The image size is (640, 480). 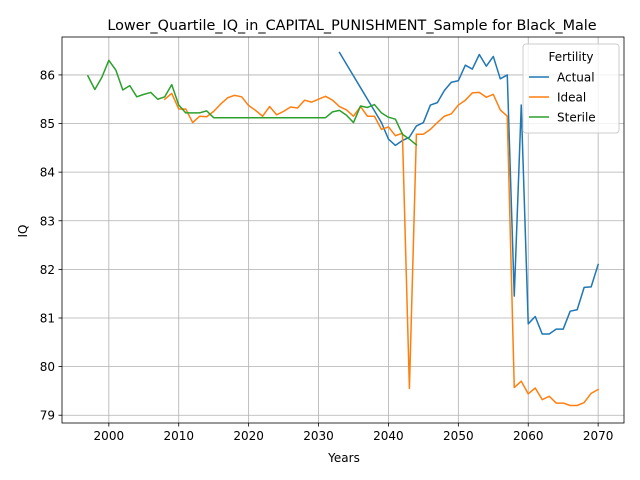 I want to click on x-axis-label: Years, so click(x=343, y=458).